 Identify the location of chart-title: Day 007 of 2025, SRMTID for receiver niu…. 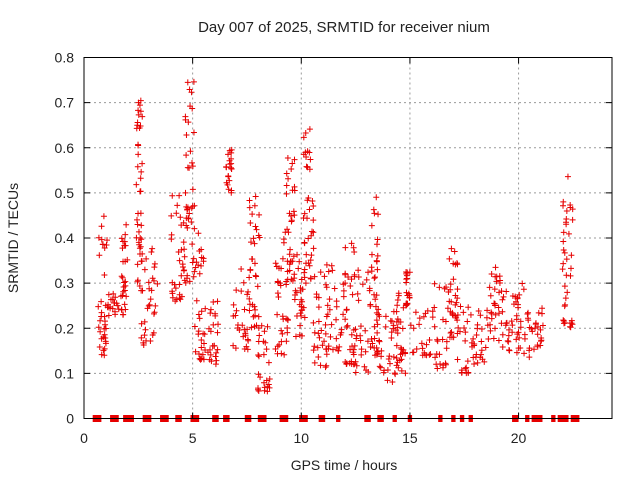
(344, 27).